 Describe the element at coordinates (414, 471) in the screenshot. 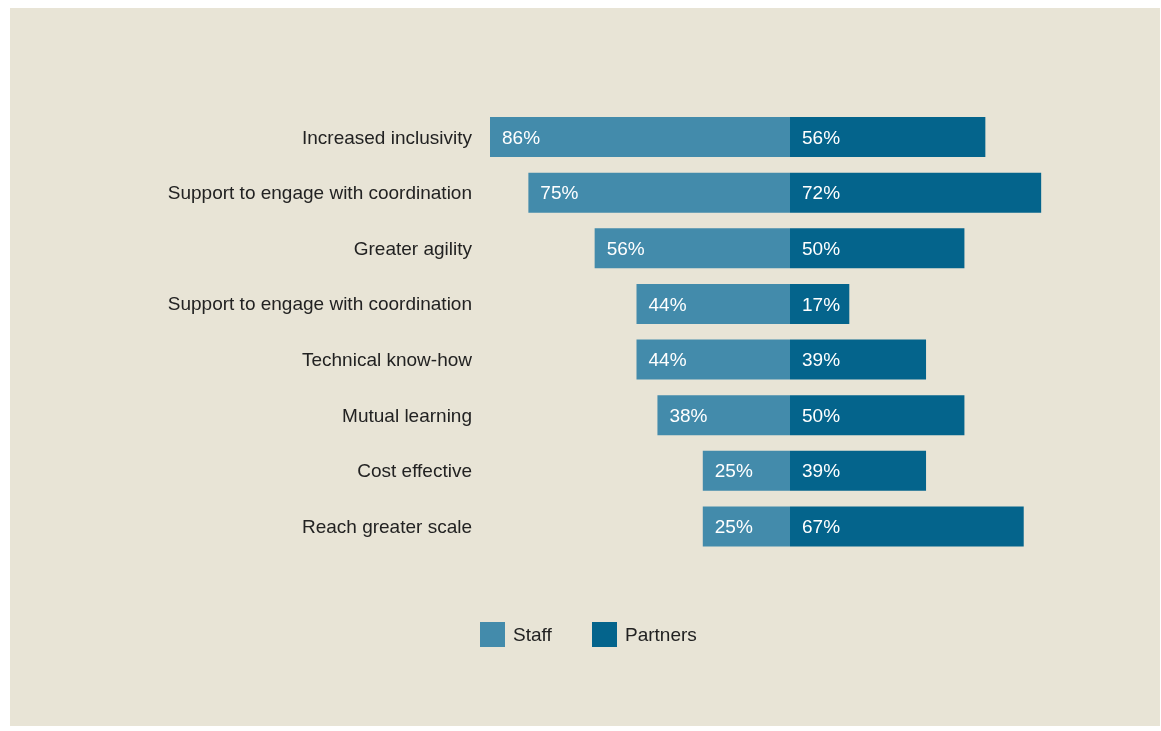

I see `y-tick-label: Cost effective` at that location.